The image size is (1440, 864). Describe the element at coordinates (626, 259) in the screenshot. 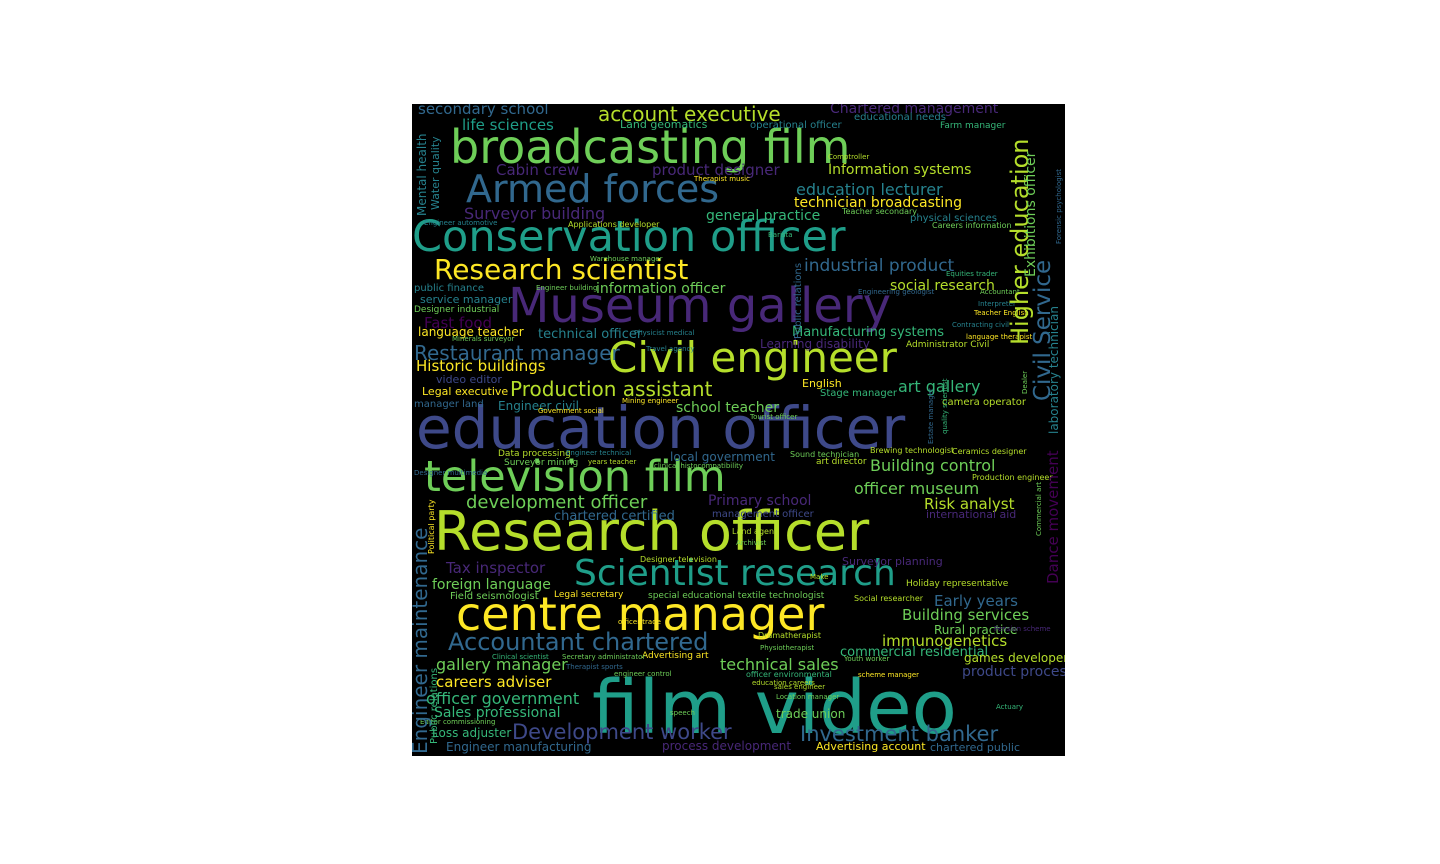

I see `word-warehouse-manager: Warehouse manager` at that location.